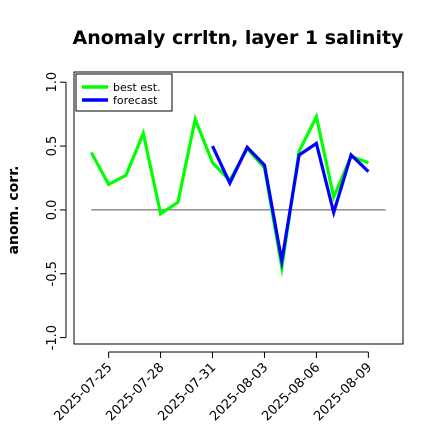 The width and height of the screenshot is (440, 440). Describe the element at coordinates (52, 210) in the screenshot. I see `y-tick-label: 0.0` at that location.